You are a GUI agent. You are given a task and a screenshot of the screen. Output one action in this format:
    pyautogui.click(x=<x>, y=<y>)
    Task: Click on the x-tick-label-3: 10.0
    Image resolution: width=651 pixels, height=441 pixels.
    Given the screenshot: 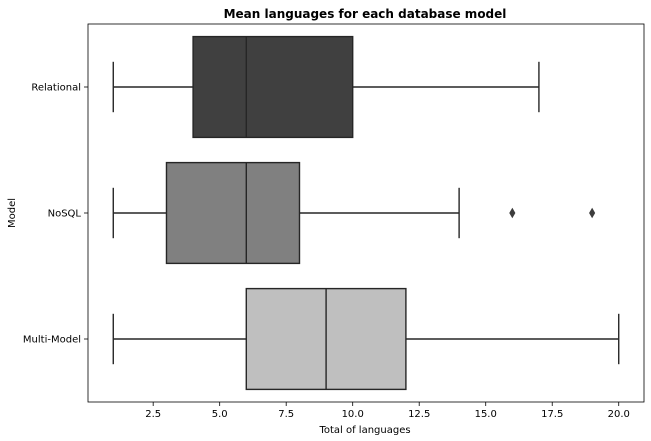 What is the action you would take?
    pyautogui.click(x=353, y=414)
    